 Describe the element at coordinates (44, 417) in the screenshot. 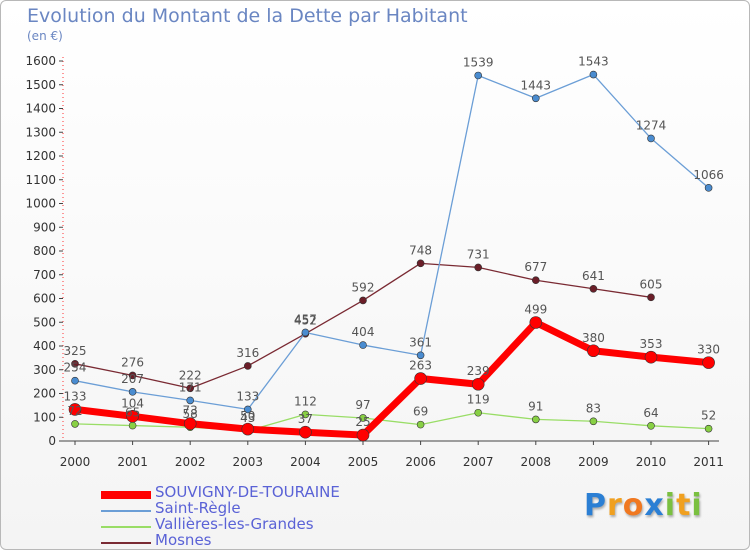

I see `y-tick-label: 100` at that location.